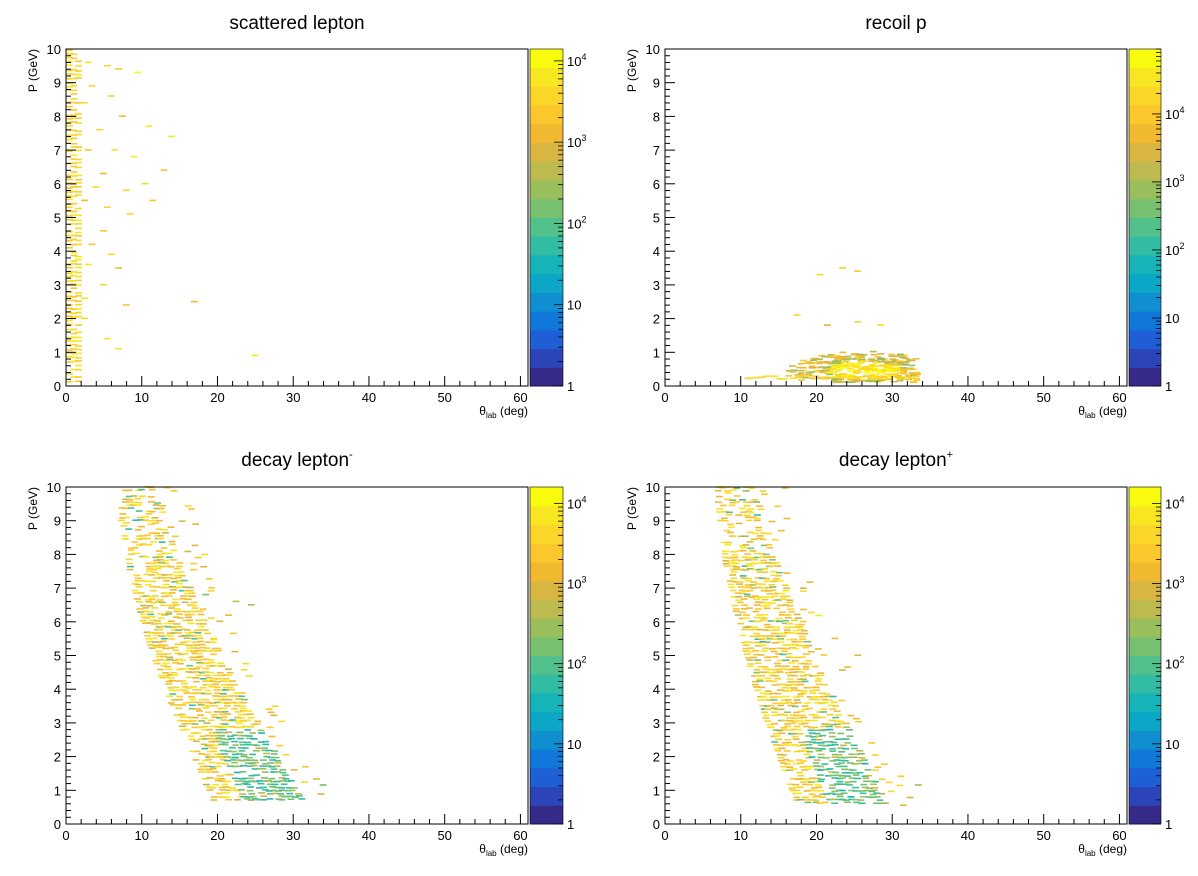  Describe the element at coordinates (1172, 114) in the screenshot. I see `colorbar-tick-mantissa: 10` at that location.